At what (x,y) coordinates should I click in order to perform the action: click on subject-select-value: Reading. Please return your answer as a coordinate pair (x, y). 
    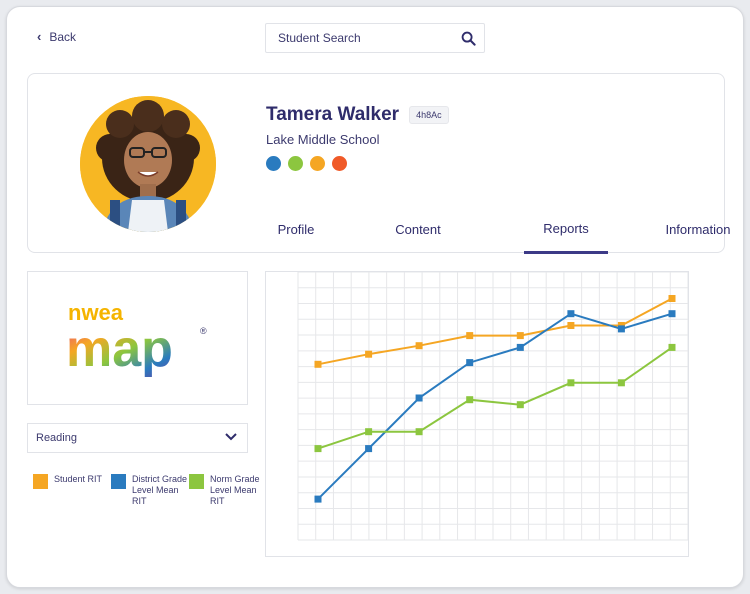
    Looking at the image, I should click on (56, 438).